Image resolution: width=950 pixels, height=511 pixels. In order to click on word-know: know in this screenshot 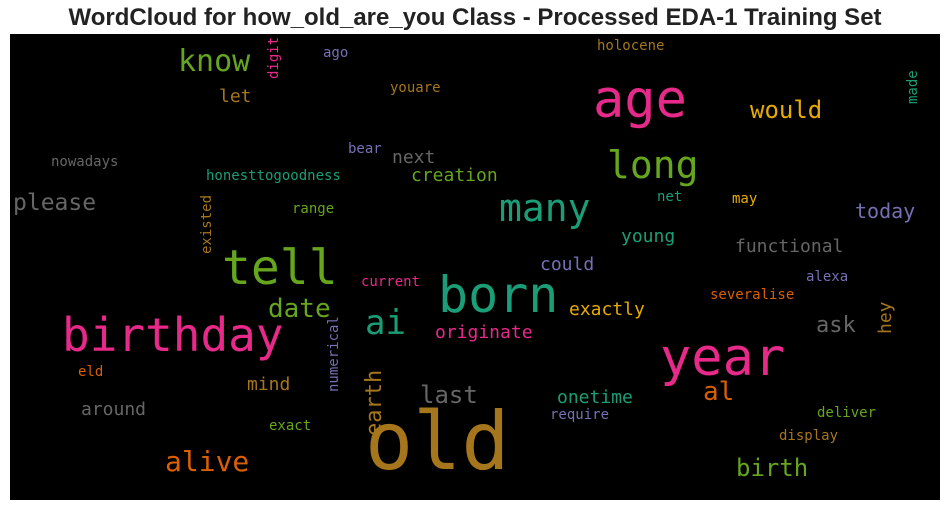, I will do `click(214, 61)`.